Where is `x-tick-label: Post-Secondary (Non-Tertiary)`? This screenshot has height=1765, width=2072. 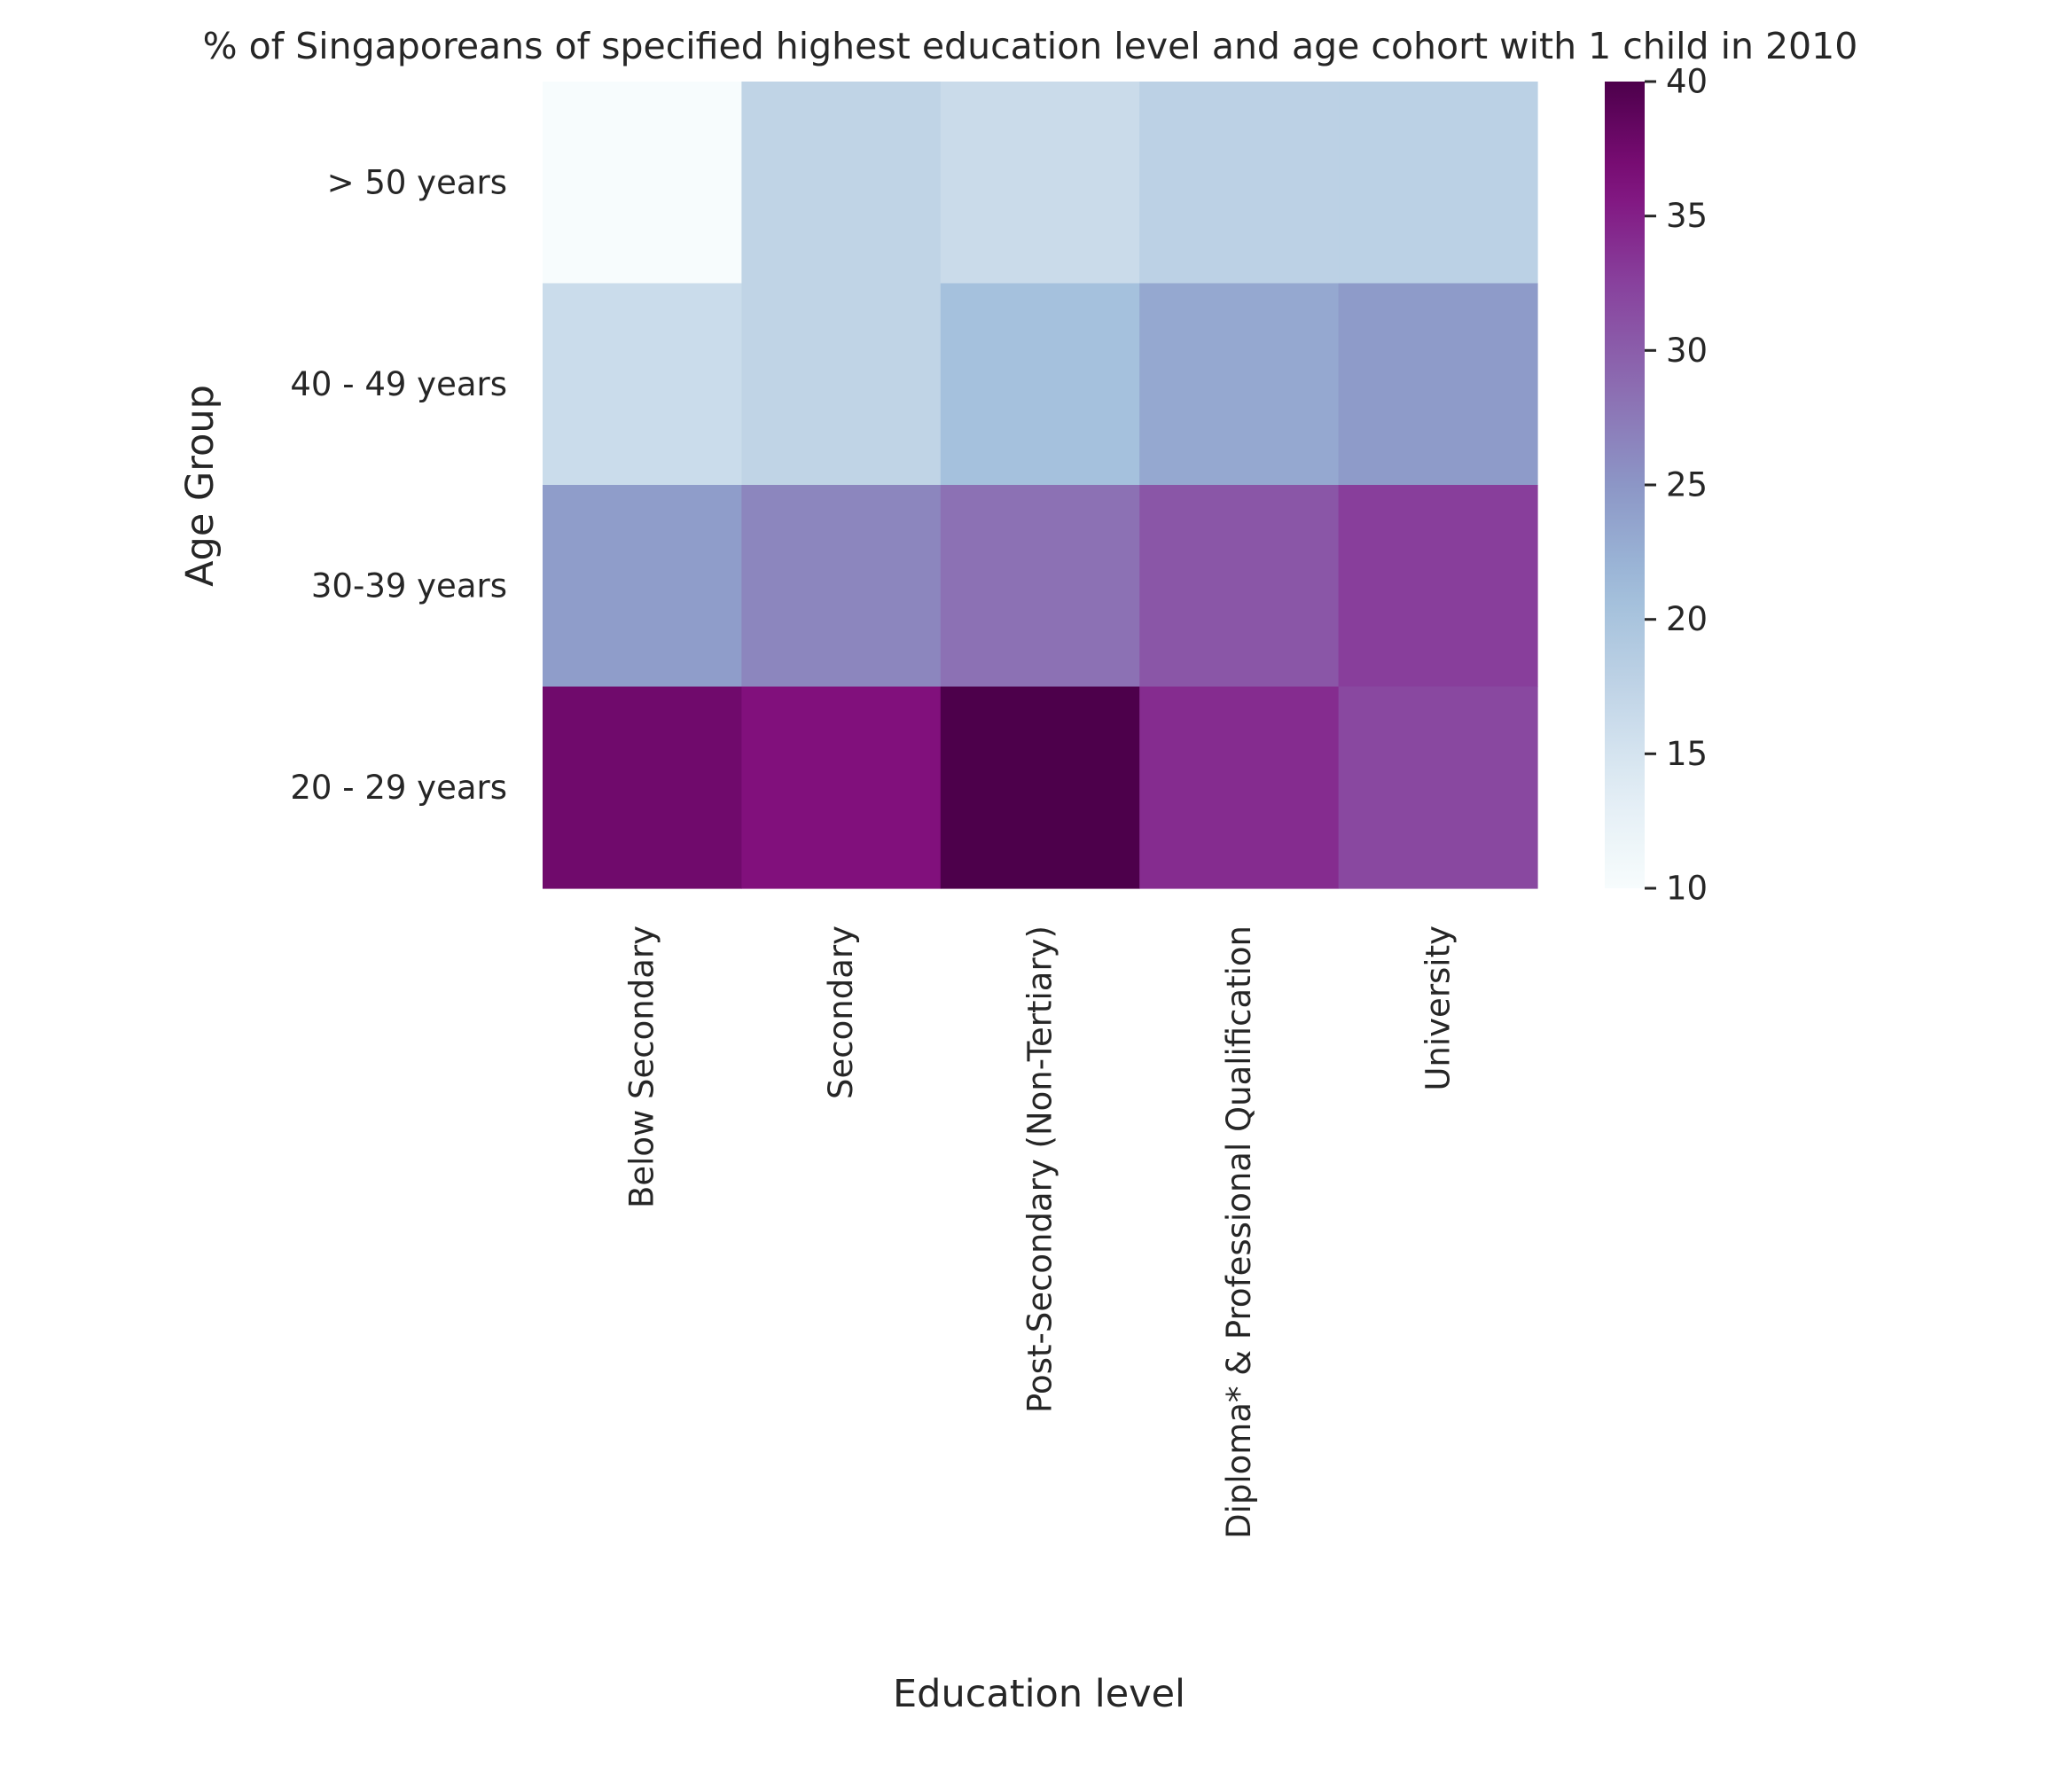 x-tick-label: Post-Secondary (Non-Tertiary) is located at coordinates (1040, 1169).